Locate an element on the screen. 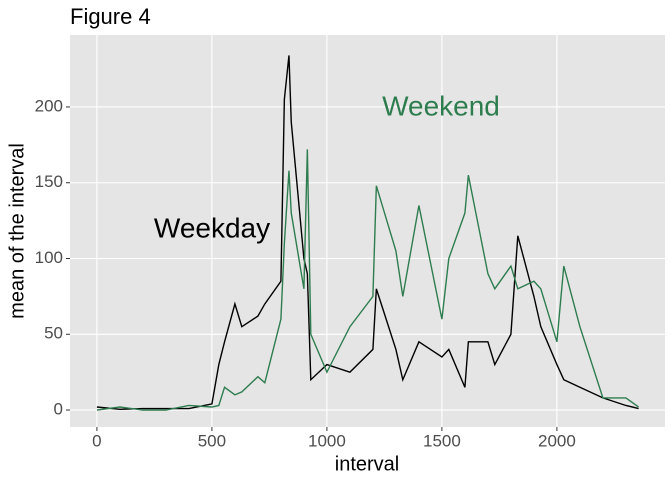  y-tick-label: 150 is located at coordinates (49, 181).